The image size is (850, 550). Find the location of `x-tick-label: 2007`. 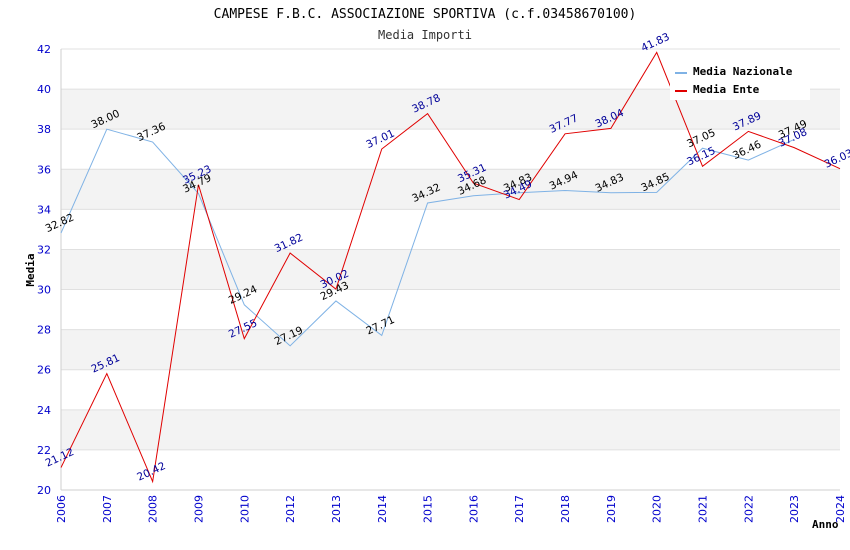

x-tick-label: 2007 is located at coordinates (107, 509).